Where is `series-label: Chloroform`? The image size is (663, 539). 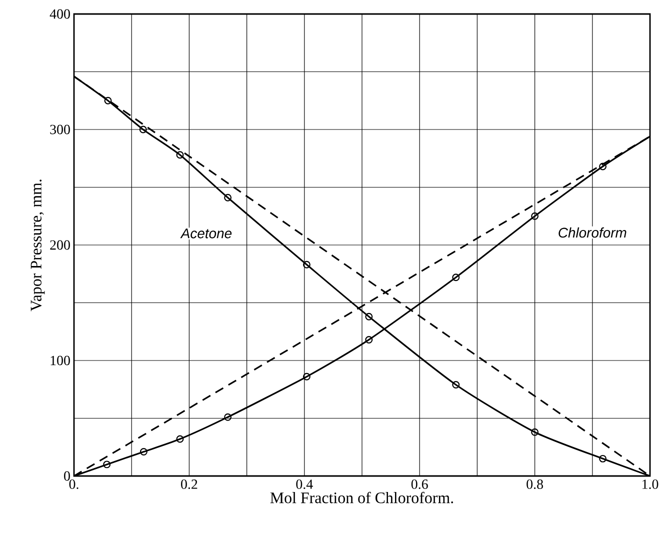
series-label: Chloroform is located at coordinates (592, 232).